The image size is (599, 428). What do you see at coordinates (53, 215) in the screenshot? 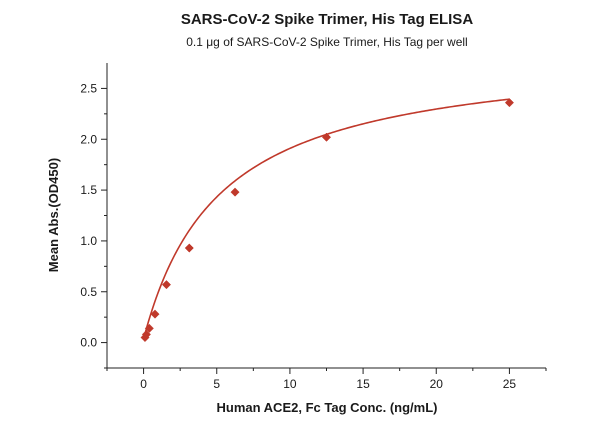
I see `y-axis-label: Mean Abs.(OD450)` at bounding box center [53, 215].